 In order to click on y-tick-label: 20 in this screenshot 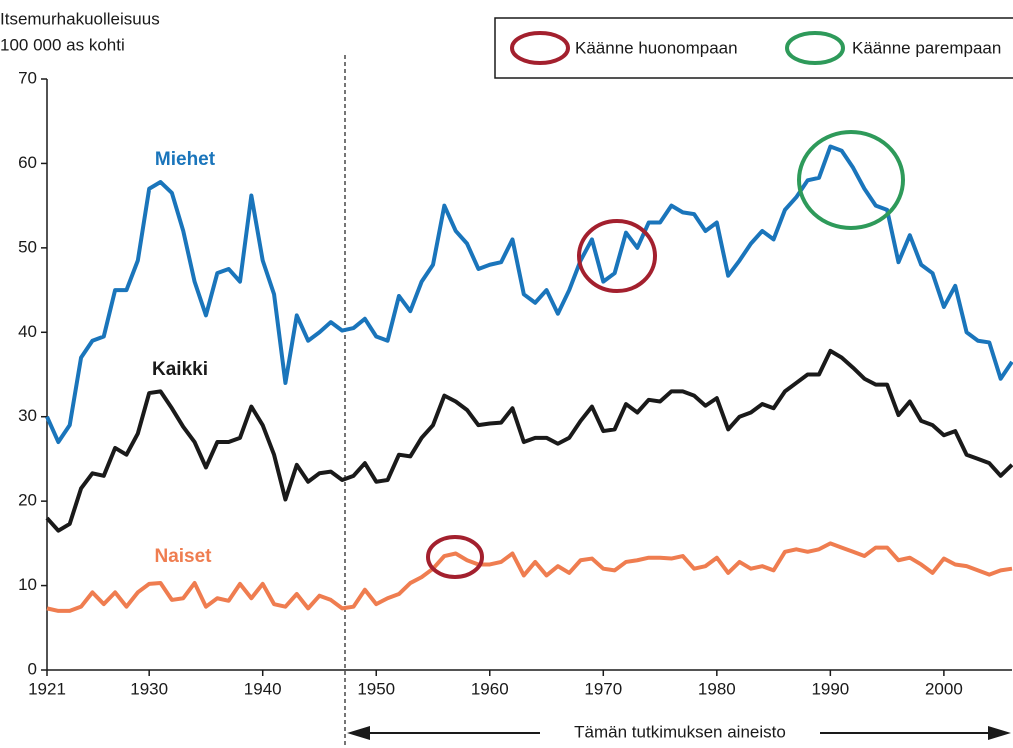, I will do `click(27, 500)`.